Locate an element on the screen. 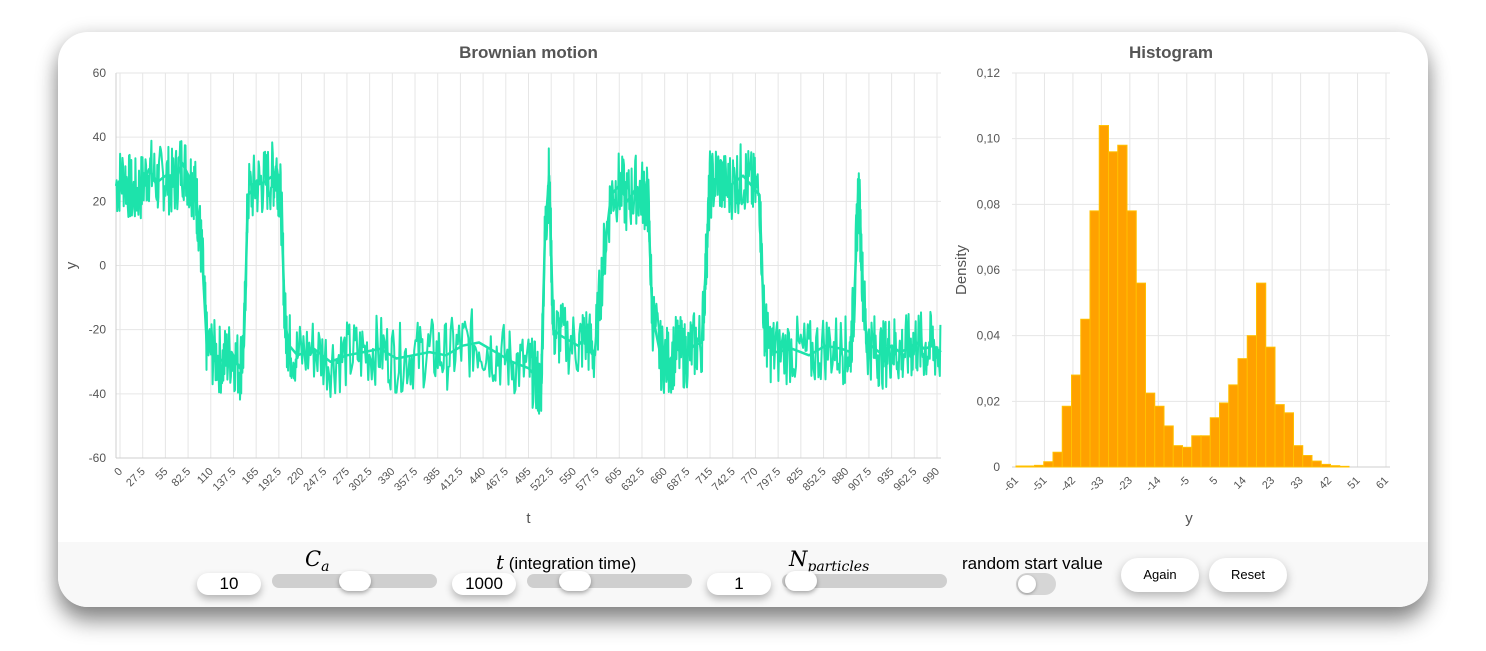  random-start-toggle is located at coordinates (1036, 584).